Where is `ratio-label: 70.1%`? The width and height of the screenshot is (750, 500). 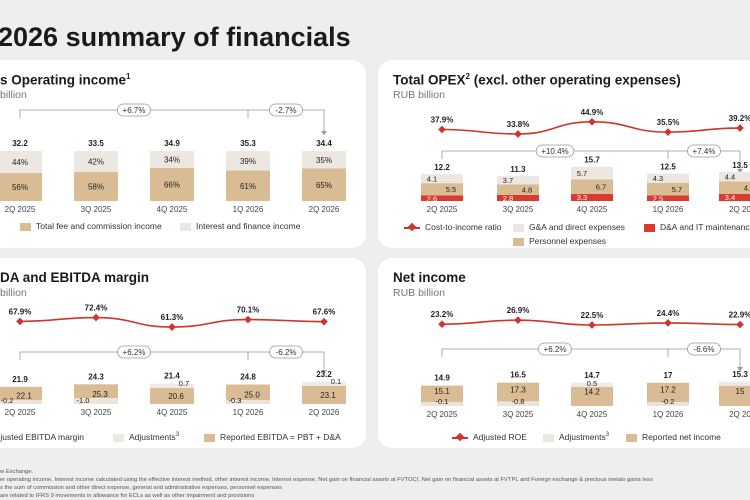
ratio-label: 70.1% is located at coordinates (248, 310).